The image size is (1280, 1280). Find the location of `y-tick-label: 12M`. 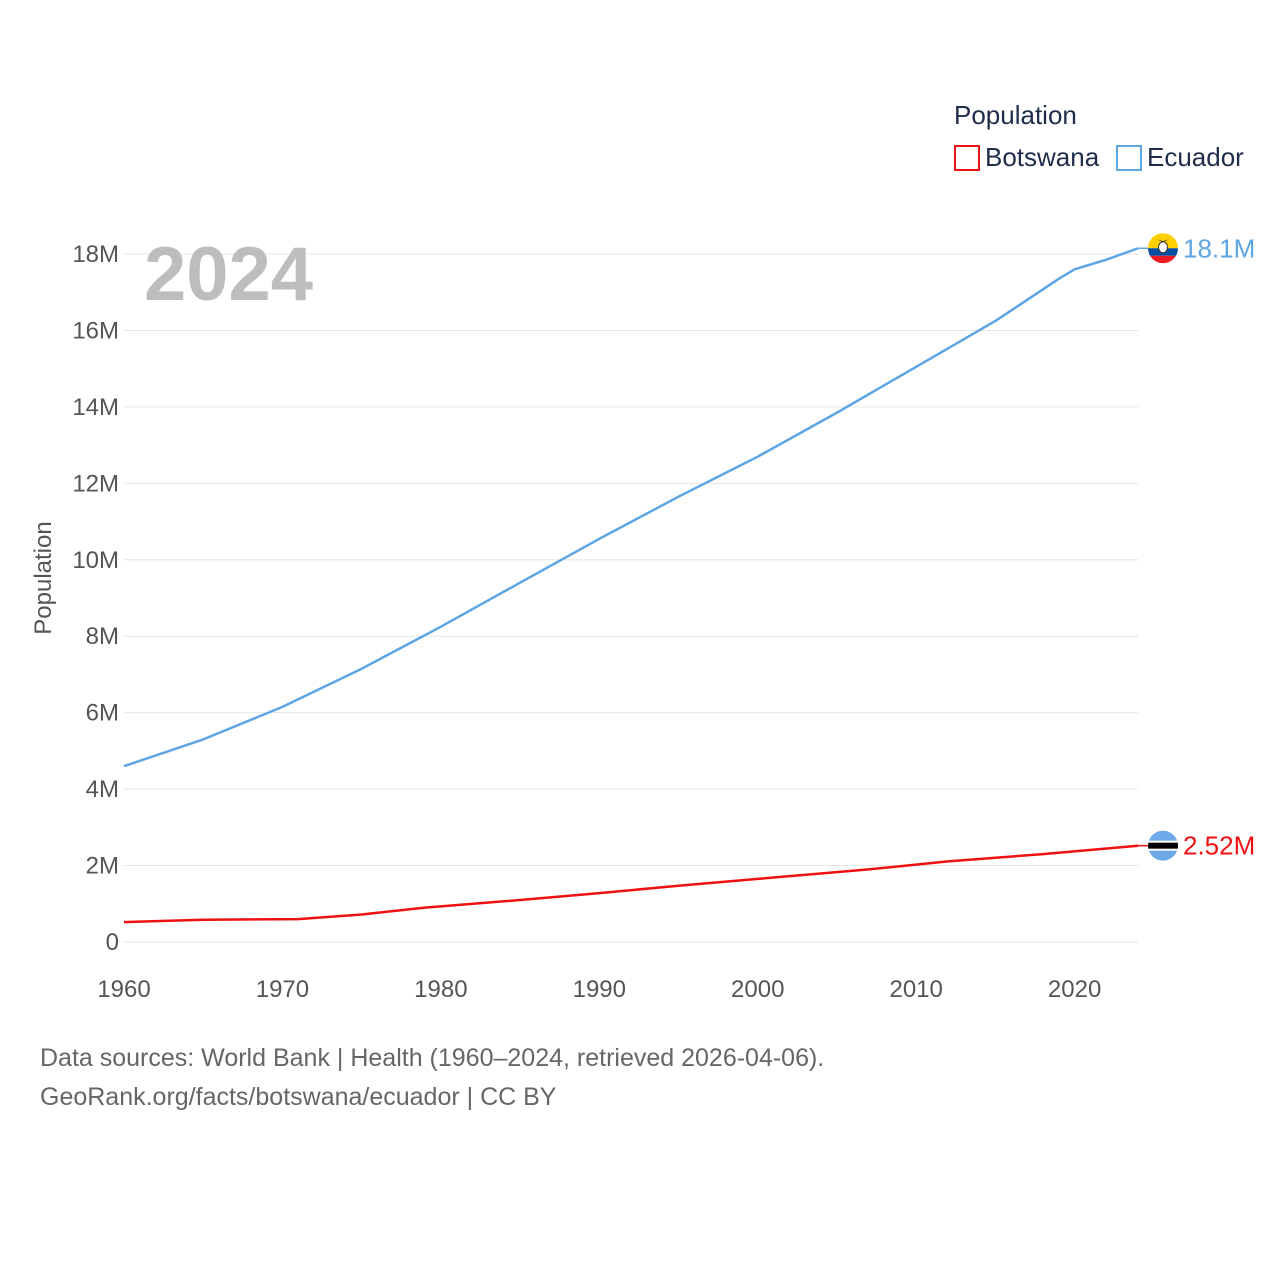

y-tick-label: 12M is located at coordinates (95, 483).